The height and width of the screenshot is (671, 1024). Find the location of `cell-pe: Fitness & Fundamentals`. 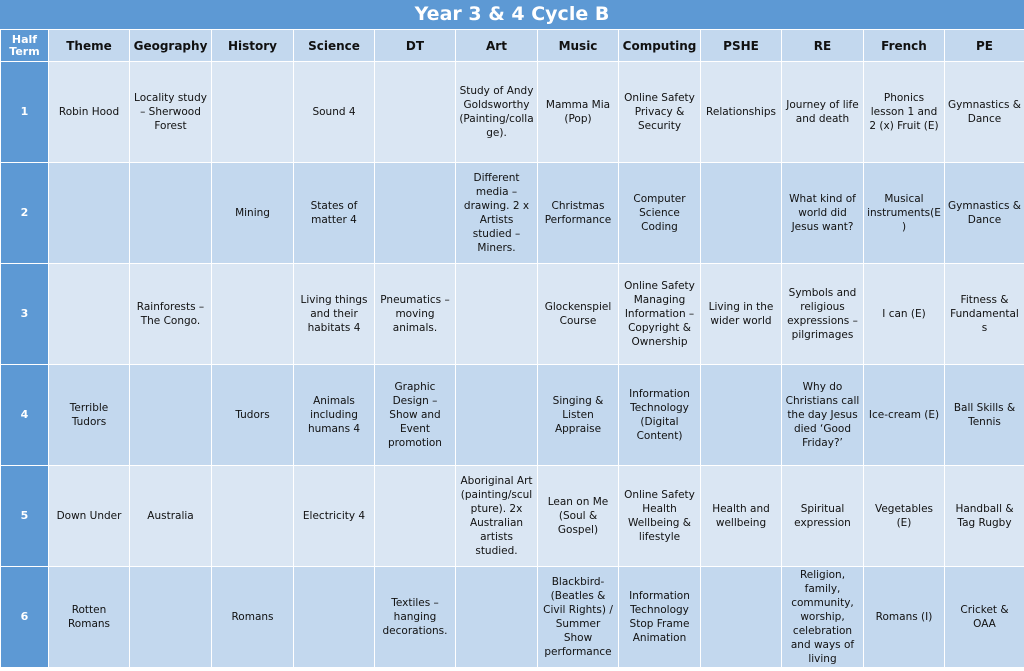

cell-pe: Fitness & Fundamentals is located at coordinates (984, 314).